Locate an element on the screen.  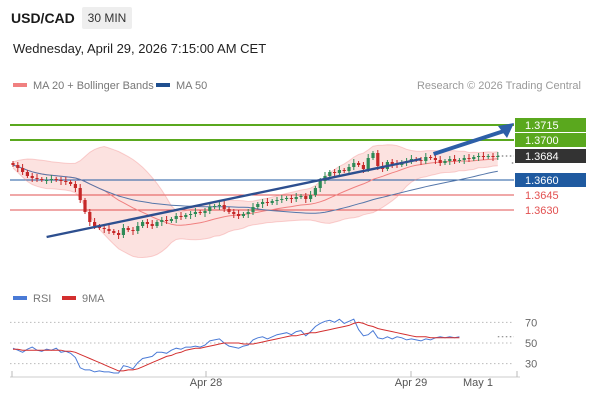
pivot-level-tag is located at coordinates (550, 180).